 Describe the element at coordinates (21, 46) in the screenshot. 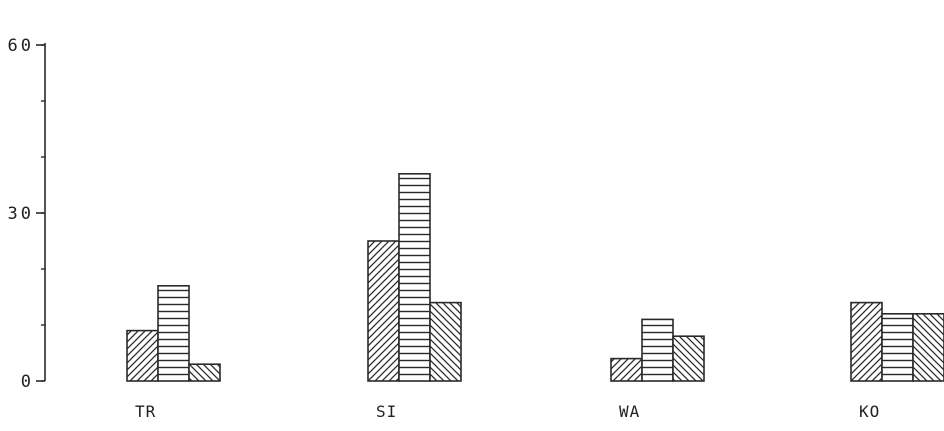

I see `y-tick-label: 60` at that location.